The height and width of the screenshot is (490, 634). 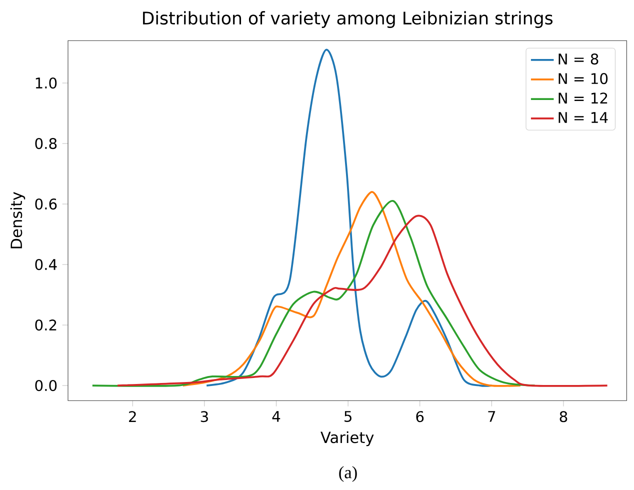 I want to click on x-tick-label: 2, so click(x=132, y=416).